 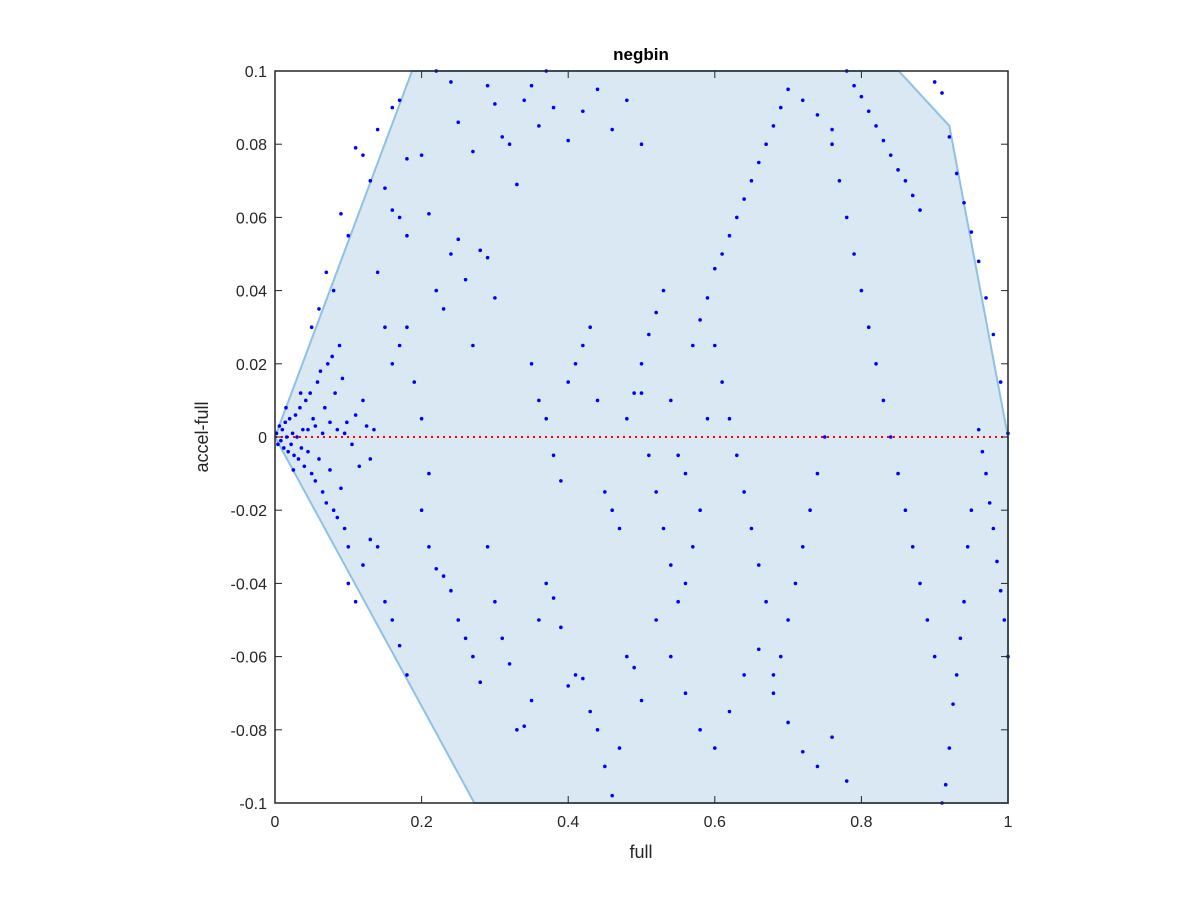 I want to click on x-tick-label: 0.2, so click(x=421, y=822).